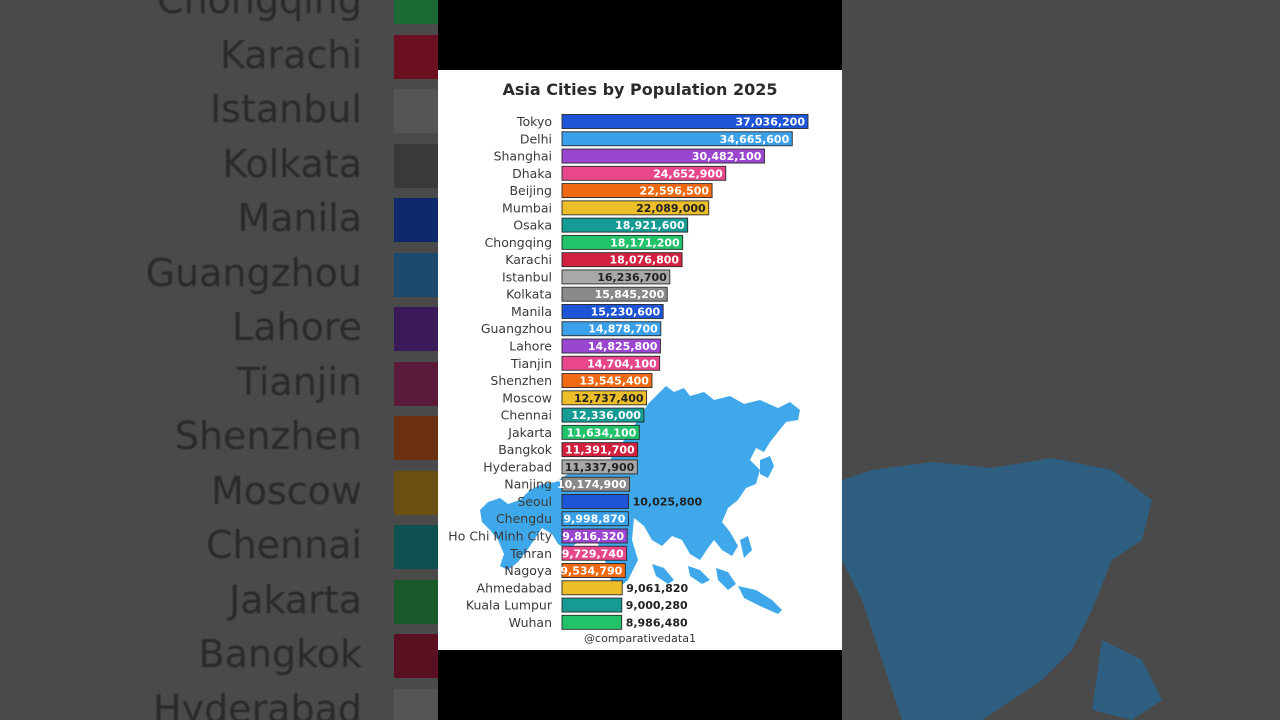 The height and width of the screenshot is (720, 1280). Describe the element at coordinates (509, 605) in the screenshot. I see `category-label: Kuala Lumpur` at that location.